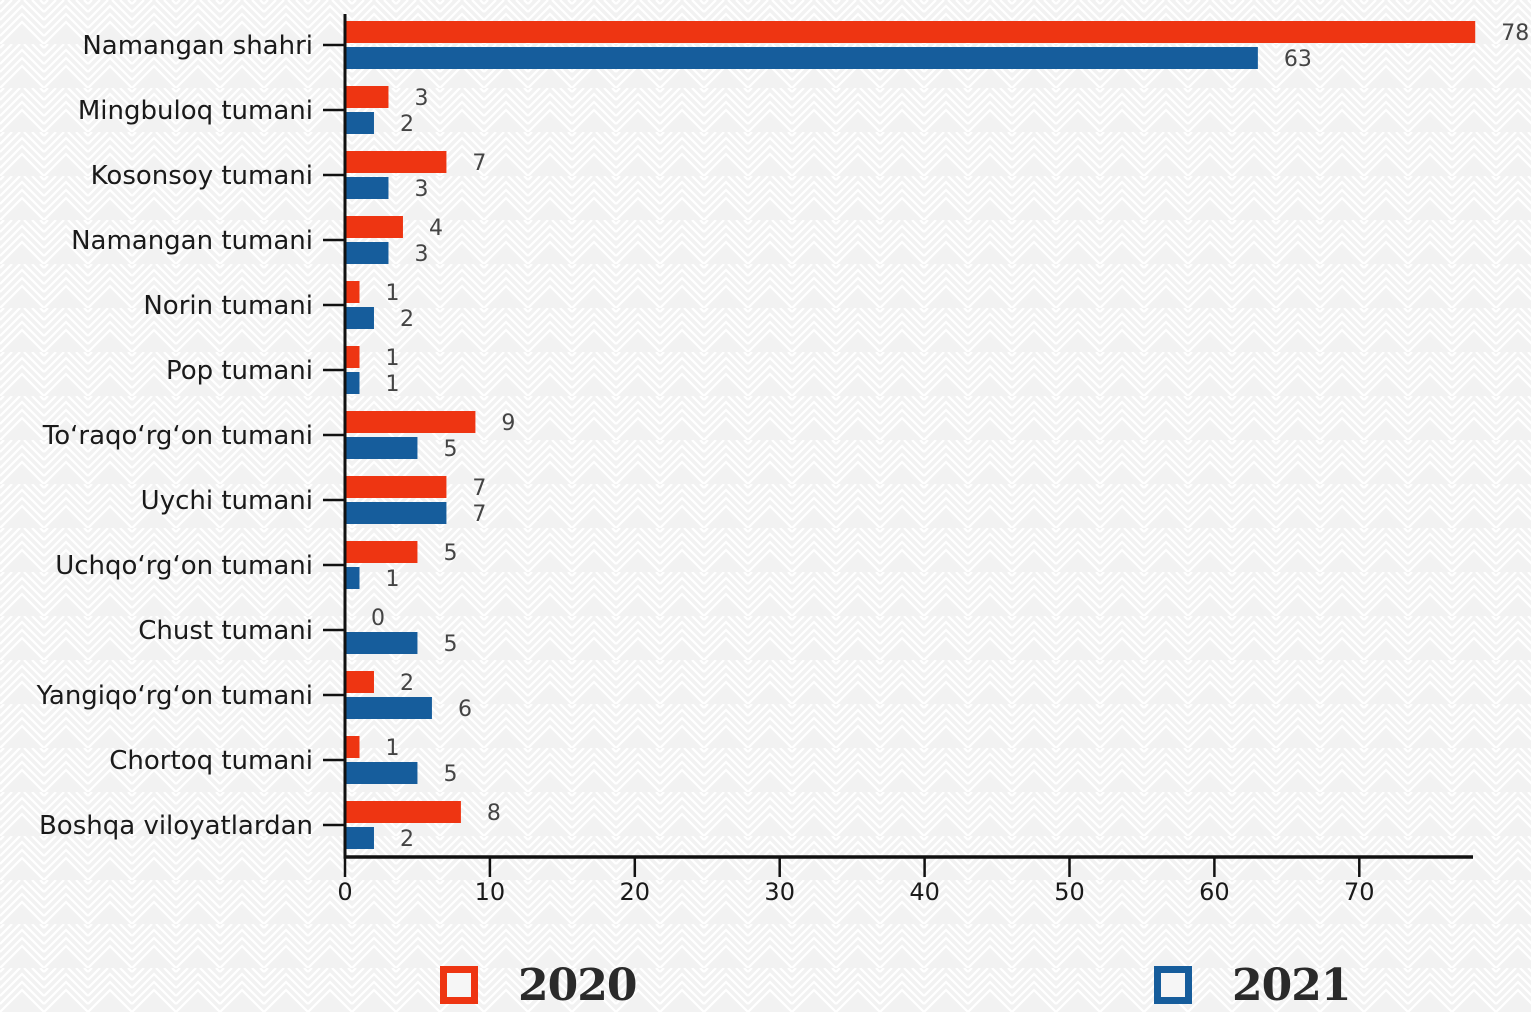 This screenshot has height=1012, width=1531. What do you see at coordinates (197, 46) in the screenshot?
I see `category-label: Namangan shahri` at bounding box center [197, 46].